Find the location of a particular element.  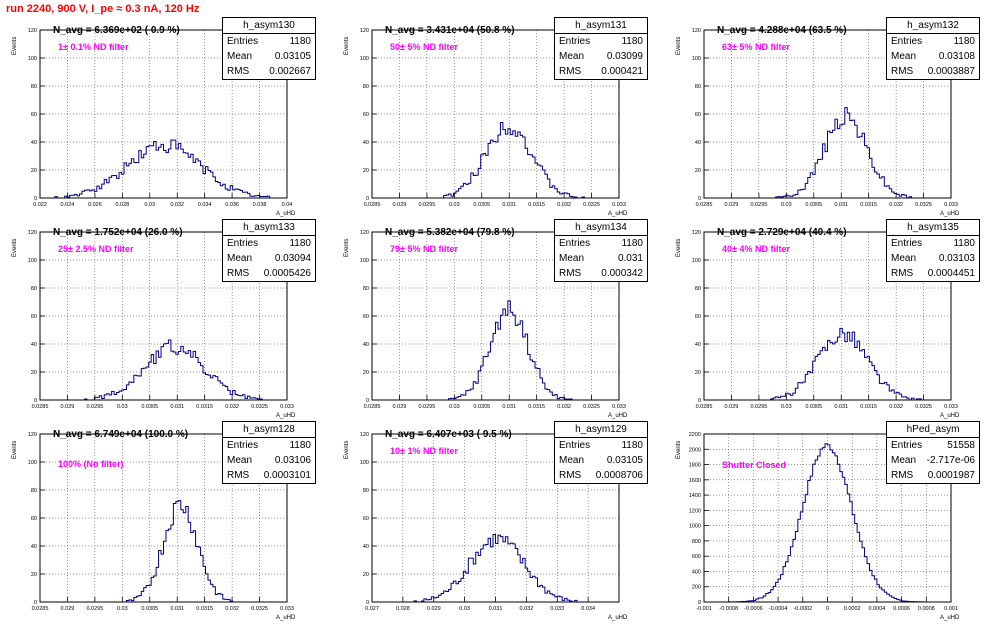

x-tick-label: 0.0325 is located at coordinates (591, 407).